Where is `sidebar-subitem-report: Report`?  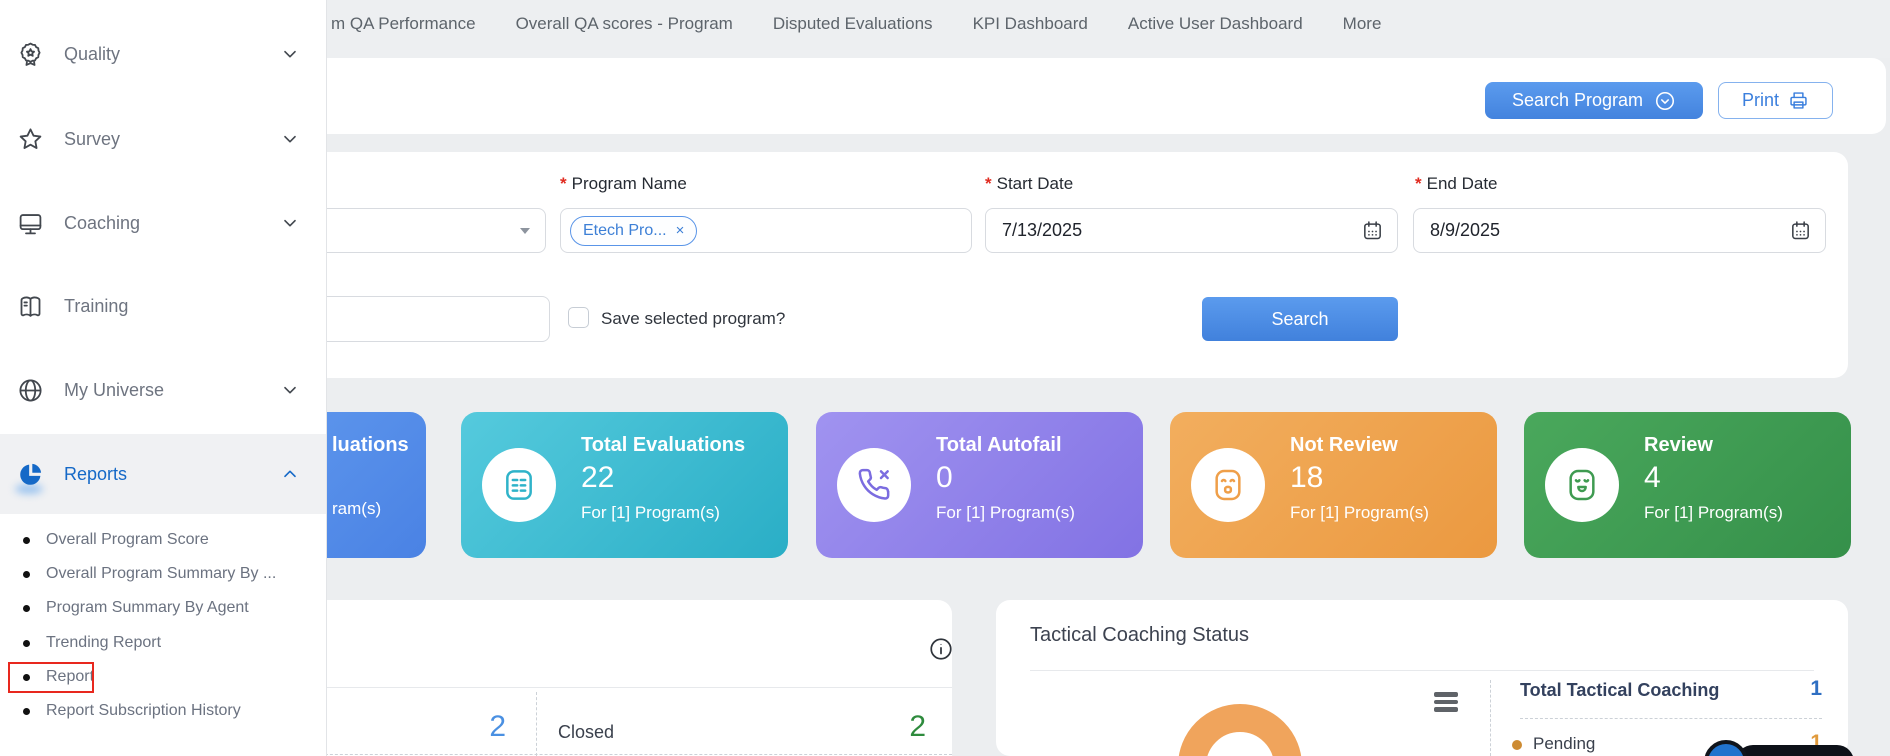 sidebar-subitem-report: Report is located at coordinates (163, 677).